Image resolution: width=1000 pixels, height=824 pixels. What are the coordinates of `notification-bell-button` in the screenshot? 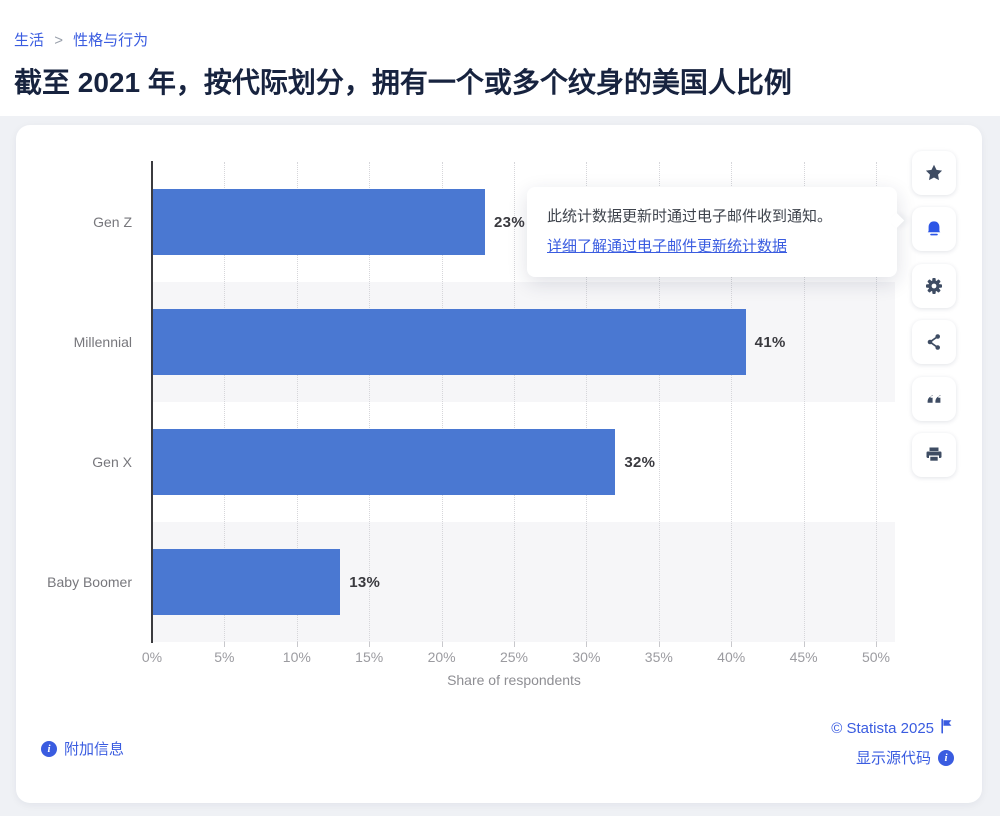 It's located at (934, 229).